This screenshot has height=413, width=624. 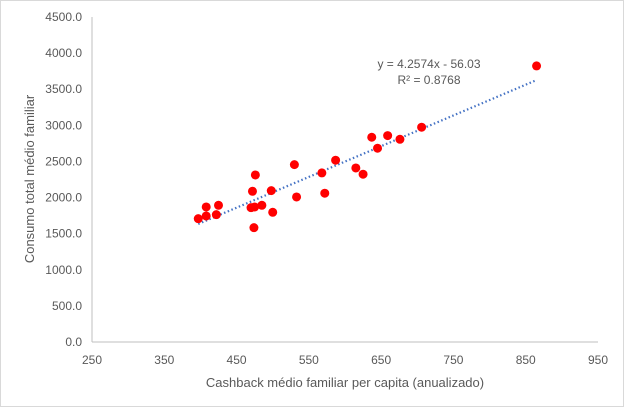 I want to click on x-tick-label: 950, so click(x=598, y=360).